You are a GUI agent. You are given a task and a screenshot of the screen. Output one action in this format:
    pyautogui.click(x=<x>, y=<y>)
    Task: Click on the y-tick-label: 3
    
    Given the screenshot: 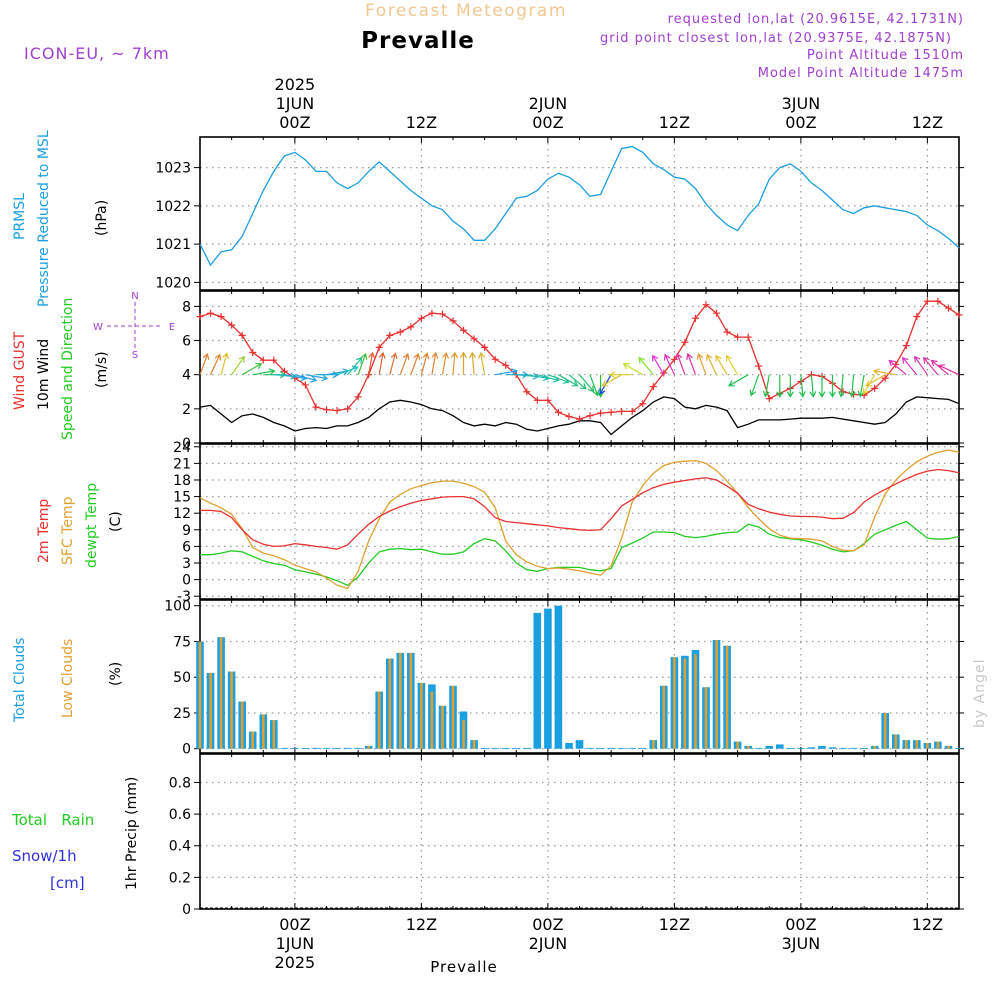 What is the action you would take?
    pyautogui.click(x=186, y=564)
    